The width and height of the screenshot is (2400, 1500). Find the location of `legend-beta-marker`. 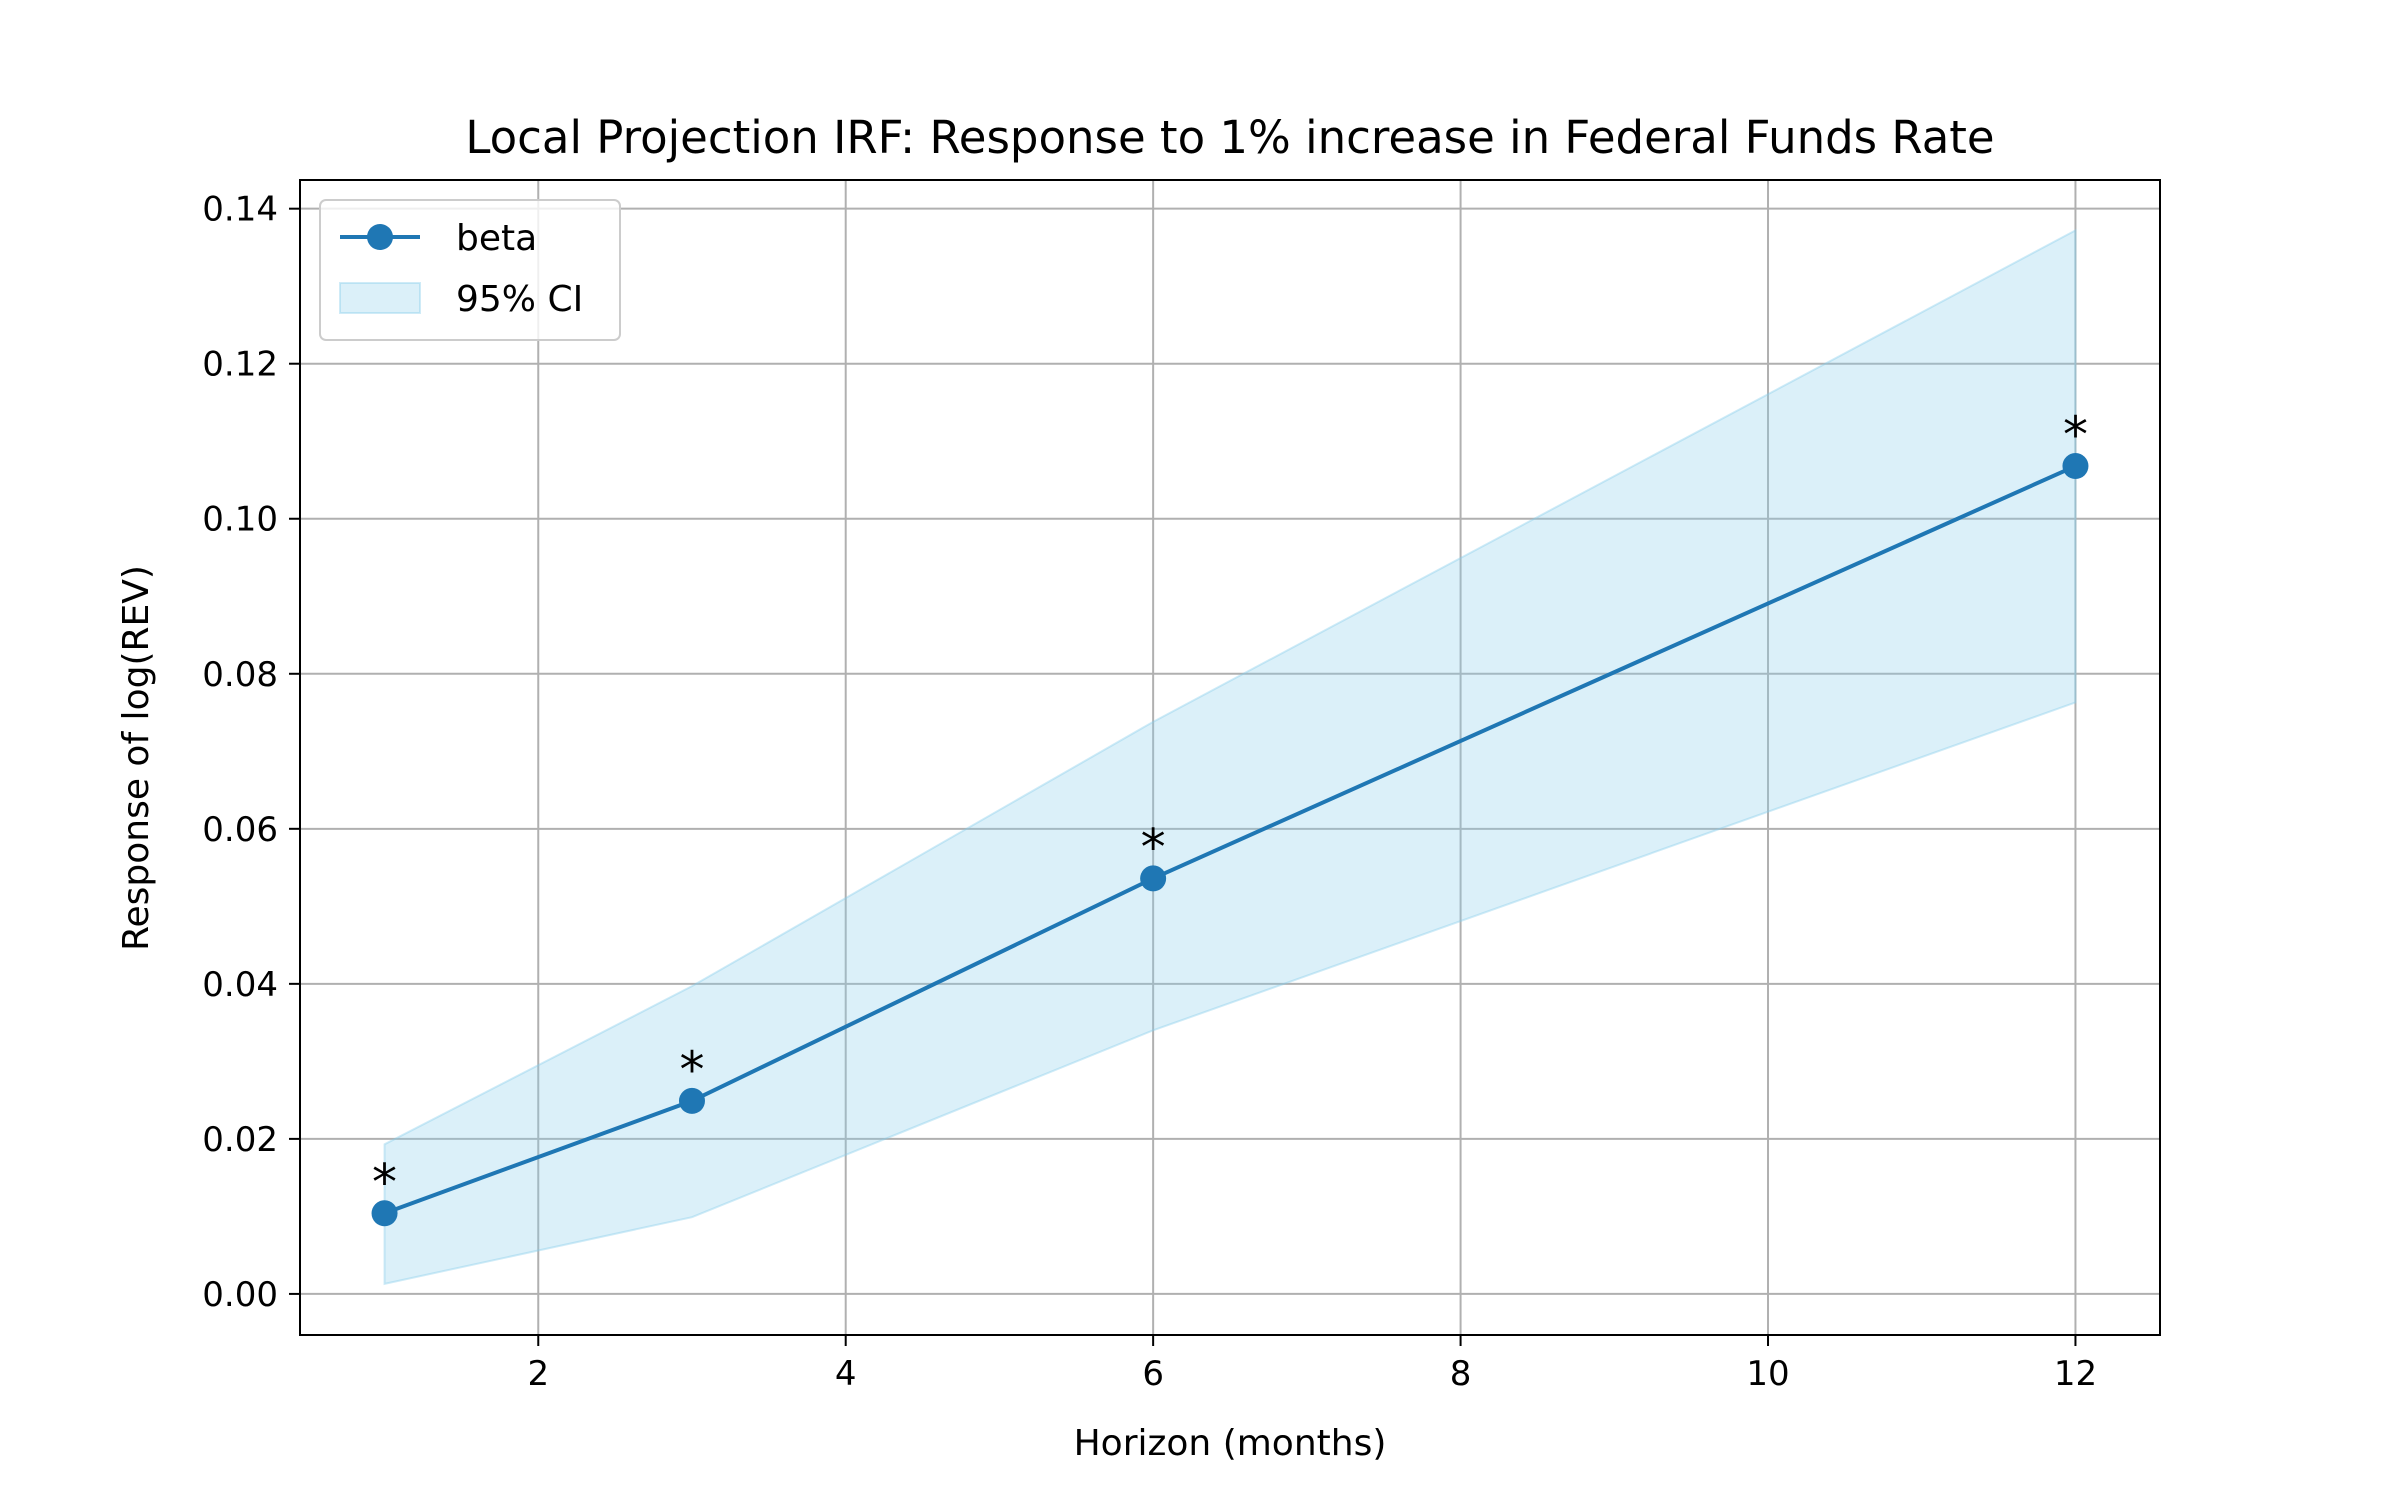

legend-beta-marker is located at coordinates (380, 237).